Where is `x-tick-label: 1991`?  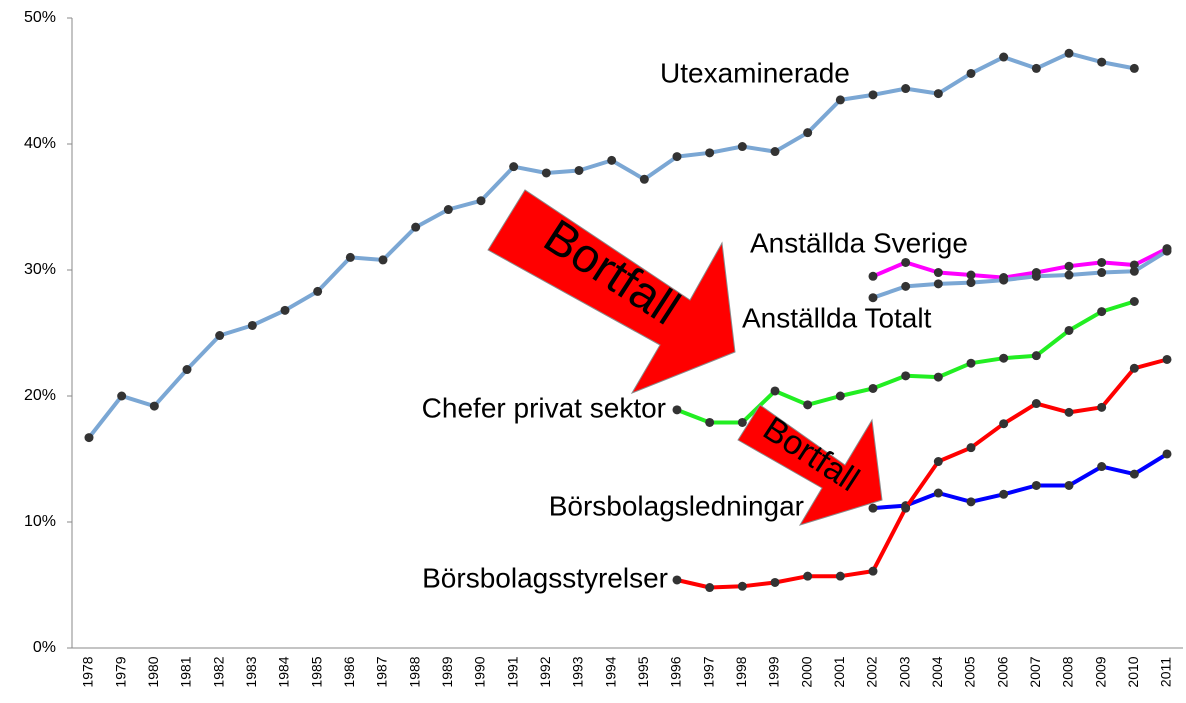
x-tick-label: 1991 is located at coordinates (512, 671).